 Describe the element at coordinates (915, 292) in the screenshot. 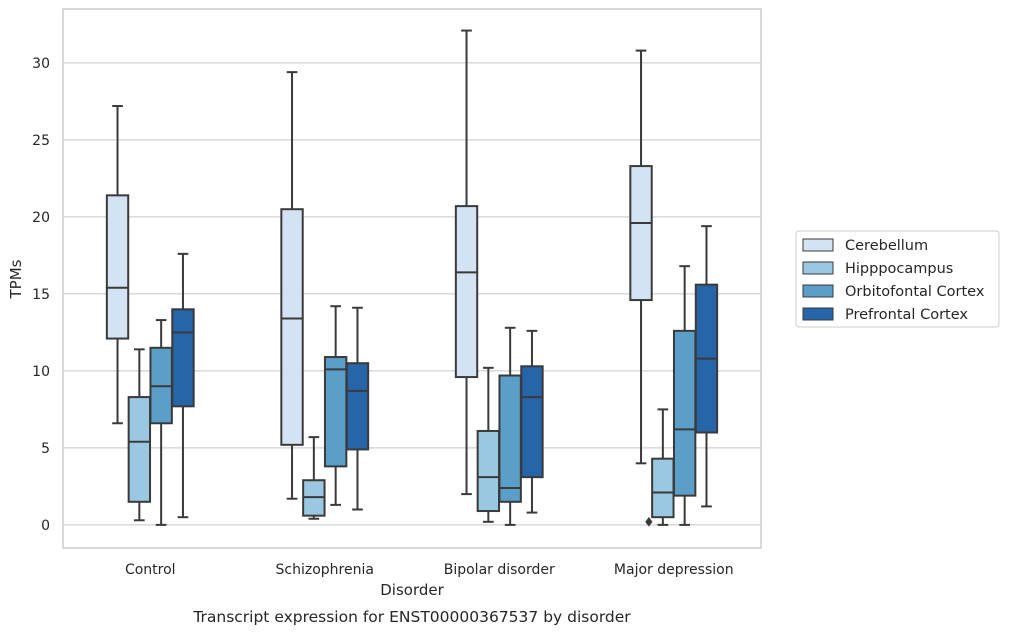

I see `legend-label: Orbitofontal Cortex` at that location.